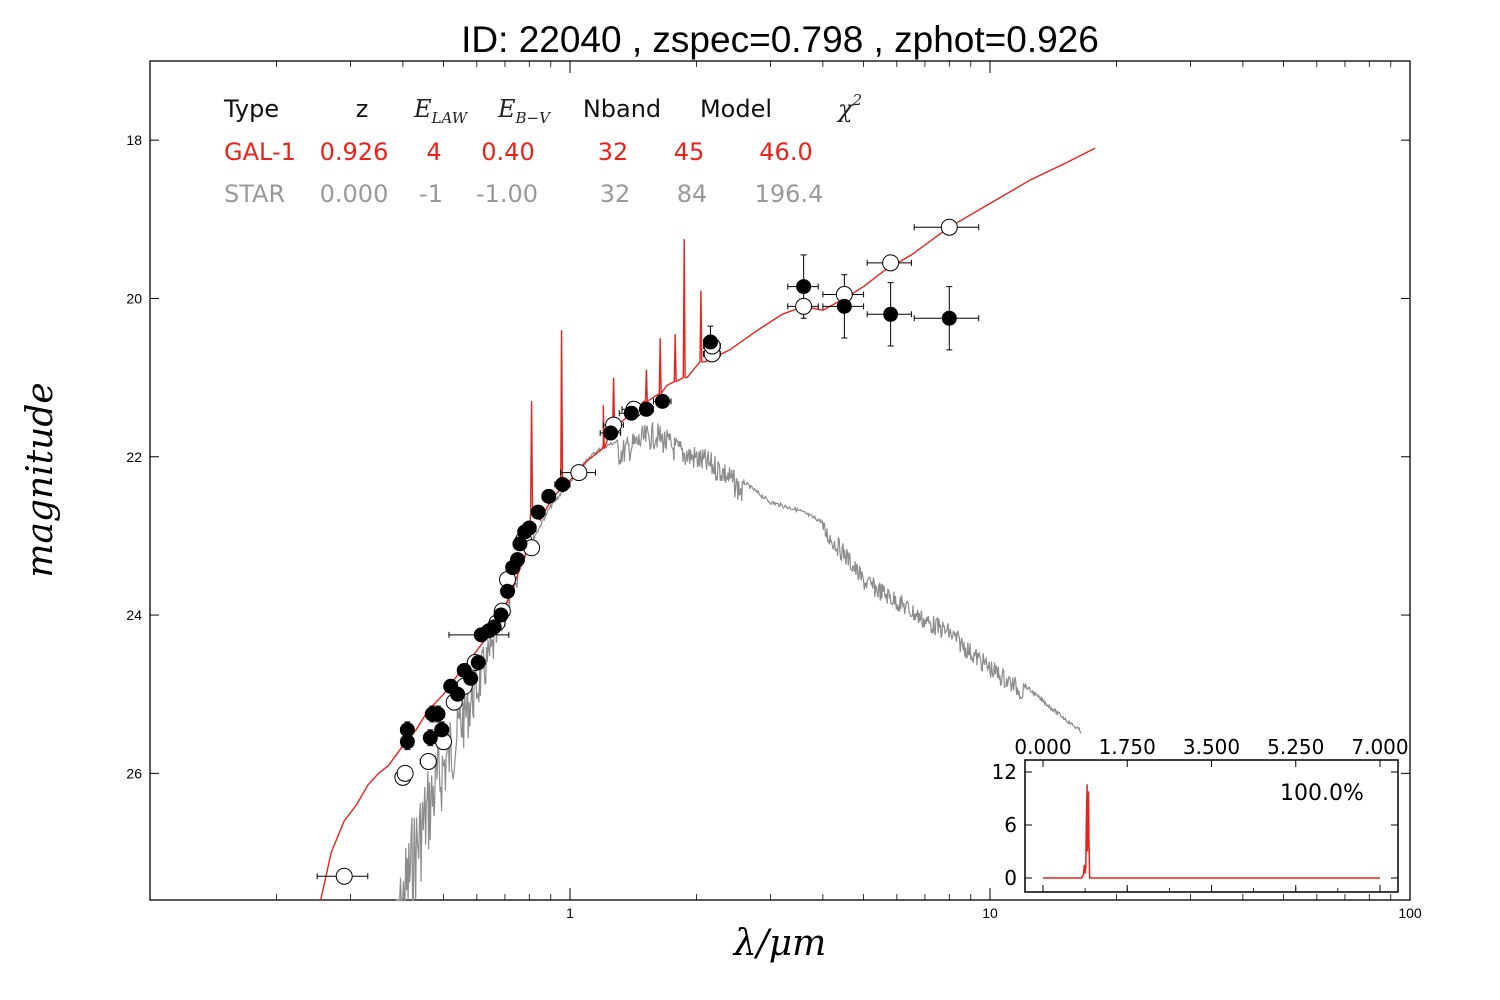  I want to click on x-tick-label: 1, so click(570, 913).